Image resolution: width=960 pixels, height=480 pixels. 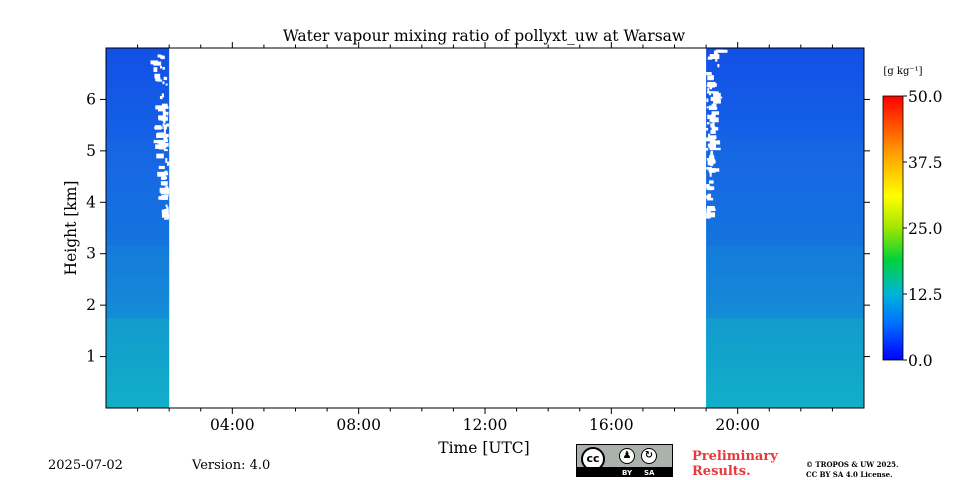 What do you see at coordinates (925, 163) in the screenshot?
I see `colorbar-tick-label: 37.5` at bounding box center [925, 163].